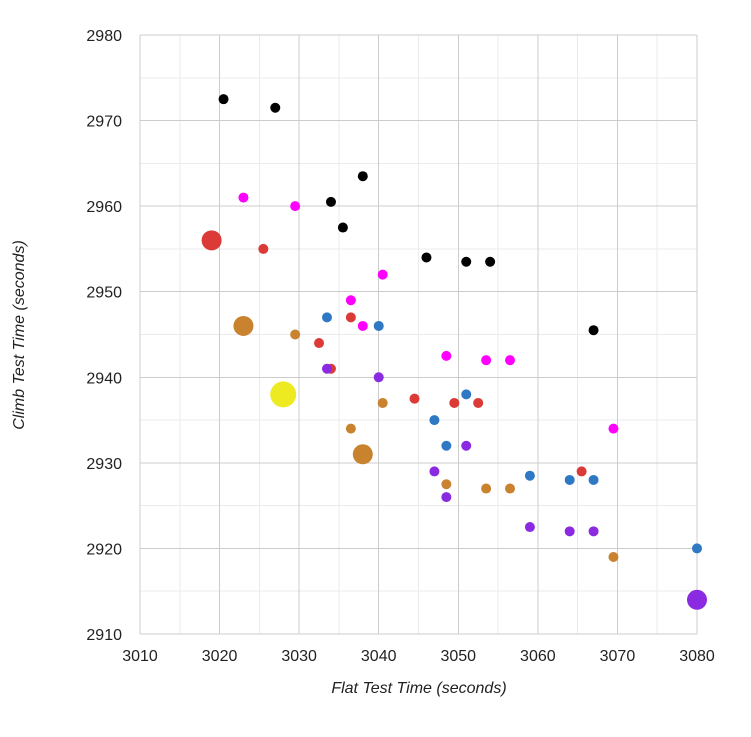 The height and width of the screenshot is (737, 751). What do you see at coordinates (458, 656) in the screenshot?
I see `x-tick-label: 3050` at bounding box center [458, 656].